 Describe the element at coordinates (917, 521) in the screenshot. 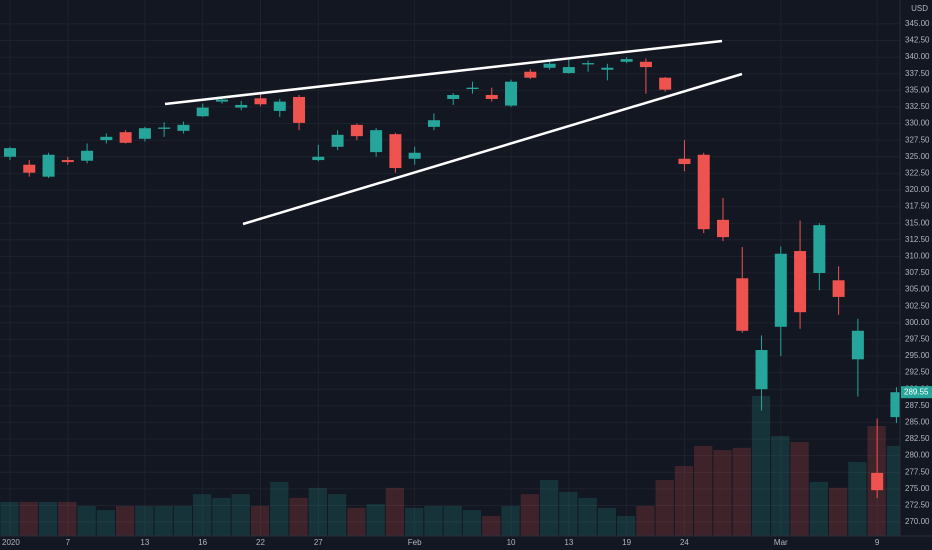

I see `y-tick-label: 270.00` at that location.